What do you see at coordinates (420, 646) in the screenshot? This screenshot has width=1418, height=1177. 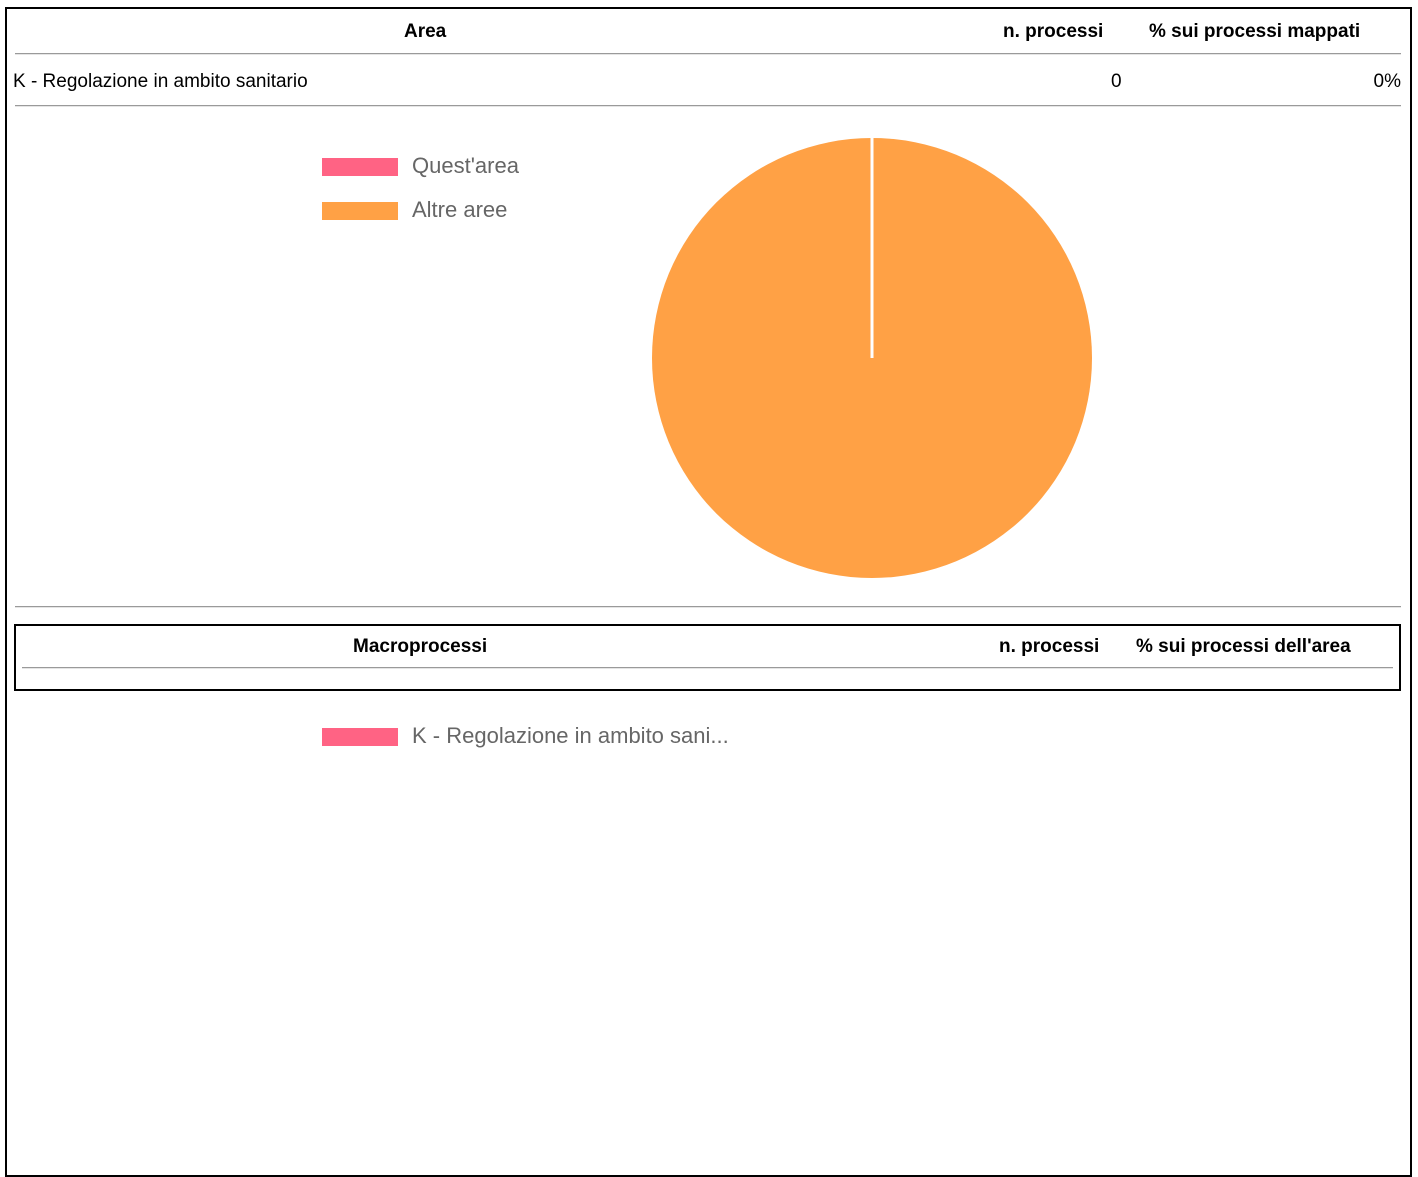 I see `col-header-macroprocessi: Macroprocessi` at bounding box center [420, 646].